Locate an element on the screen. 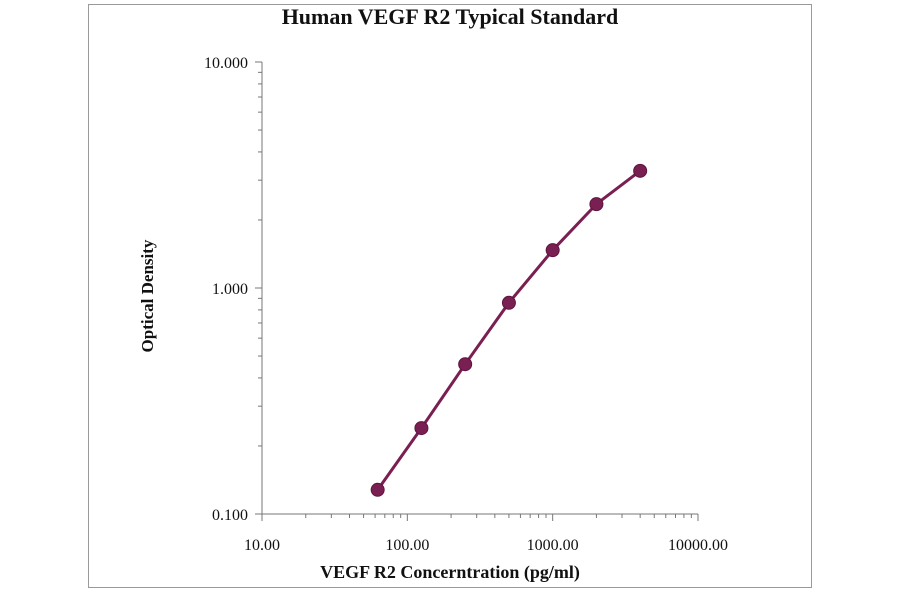 This screenshot has height=594, width=900. chart-title: Human VEGF R2 Typical Standard is located at coordinates (450, 16).